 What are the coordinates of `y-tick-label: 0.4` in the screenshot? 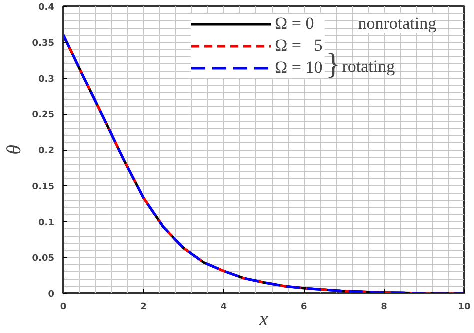 It's located at (46, 8).